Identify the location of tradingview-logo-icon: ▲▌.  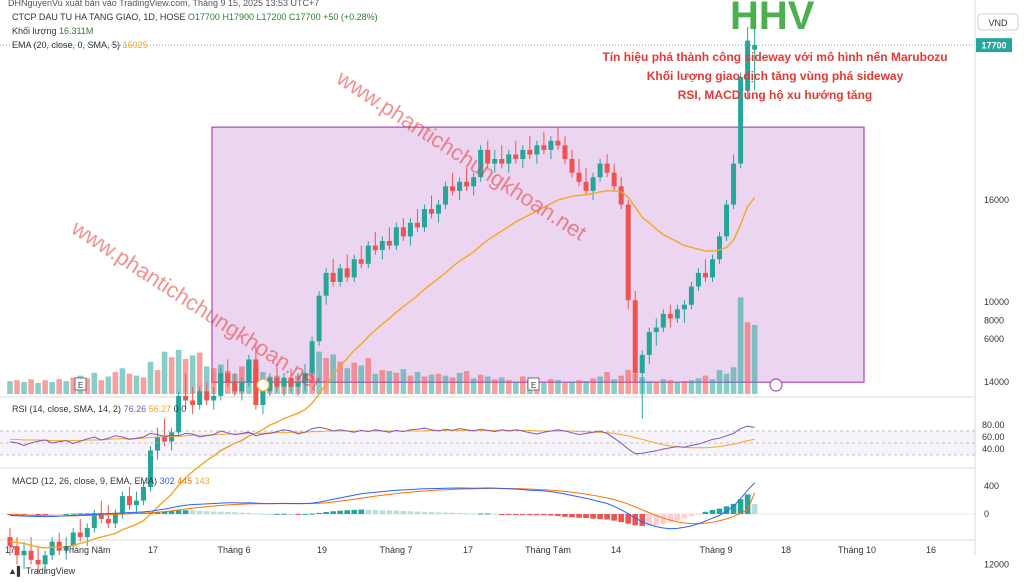
(17, 571).